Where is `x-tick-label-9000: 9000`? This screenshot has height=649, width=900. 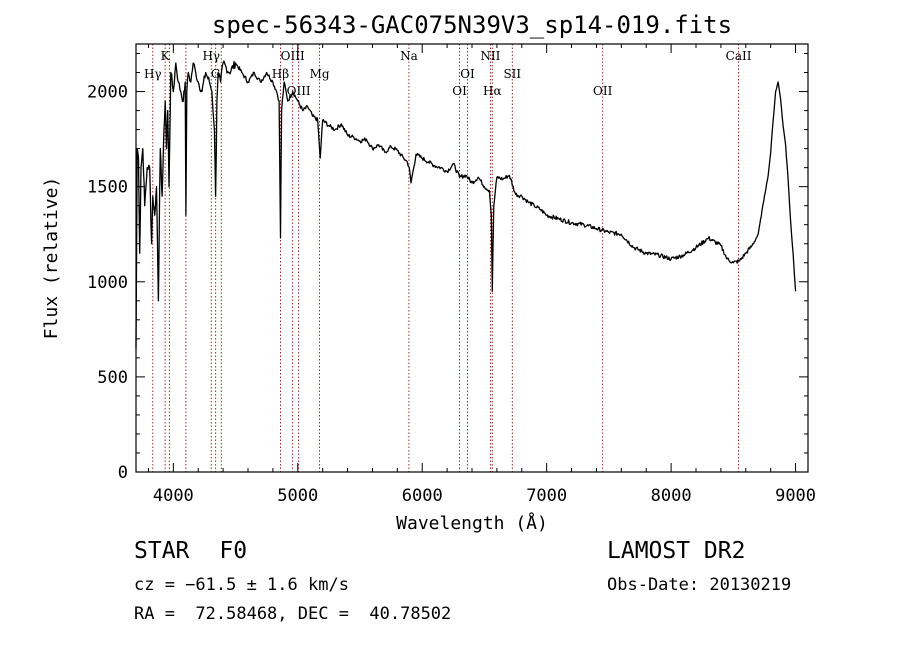 x-tick-label-9000: 9000 is located at coordinates (795, 496).